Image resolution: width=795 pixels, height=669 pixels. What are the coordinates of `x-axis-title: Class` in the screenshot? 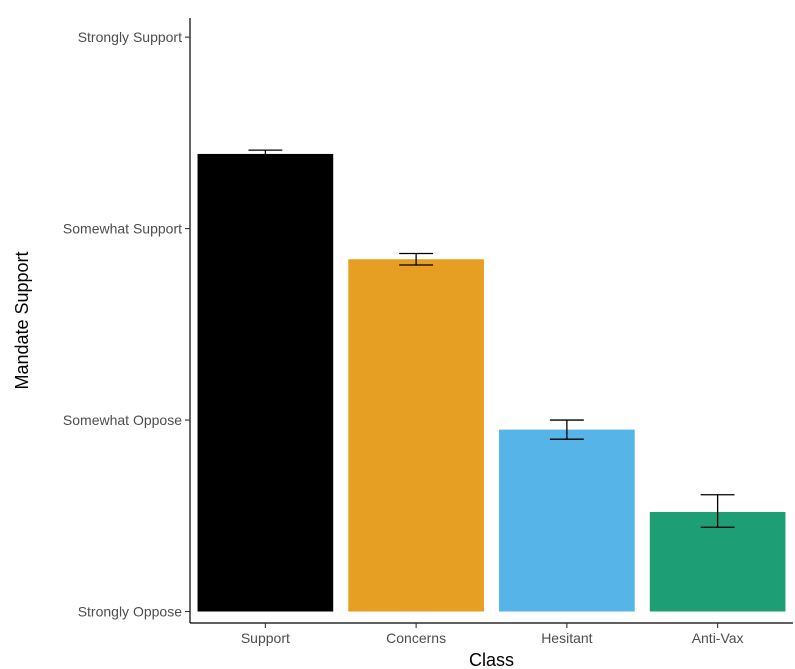 It's located at (491, 659).